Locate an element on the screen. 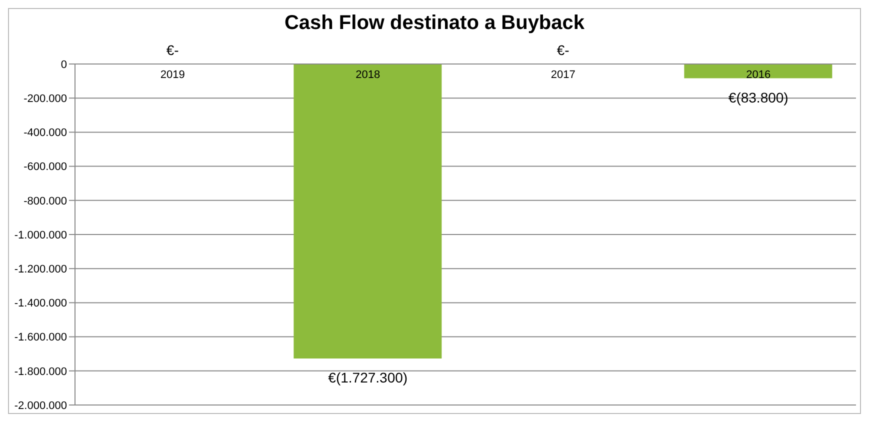  data-label: €(1.727.300) is located at coordinates (368, 378).